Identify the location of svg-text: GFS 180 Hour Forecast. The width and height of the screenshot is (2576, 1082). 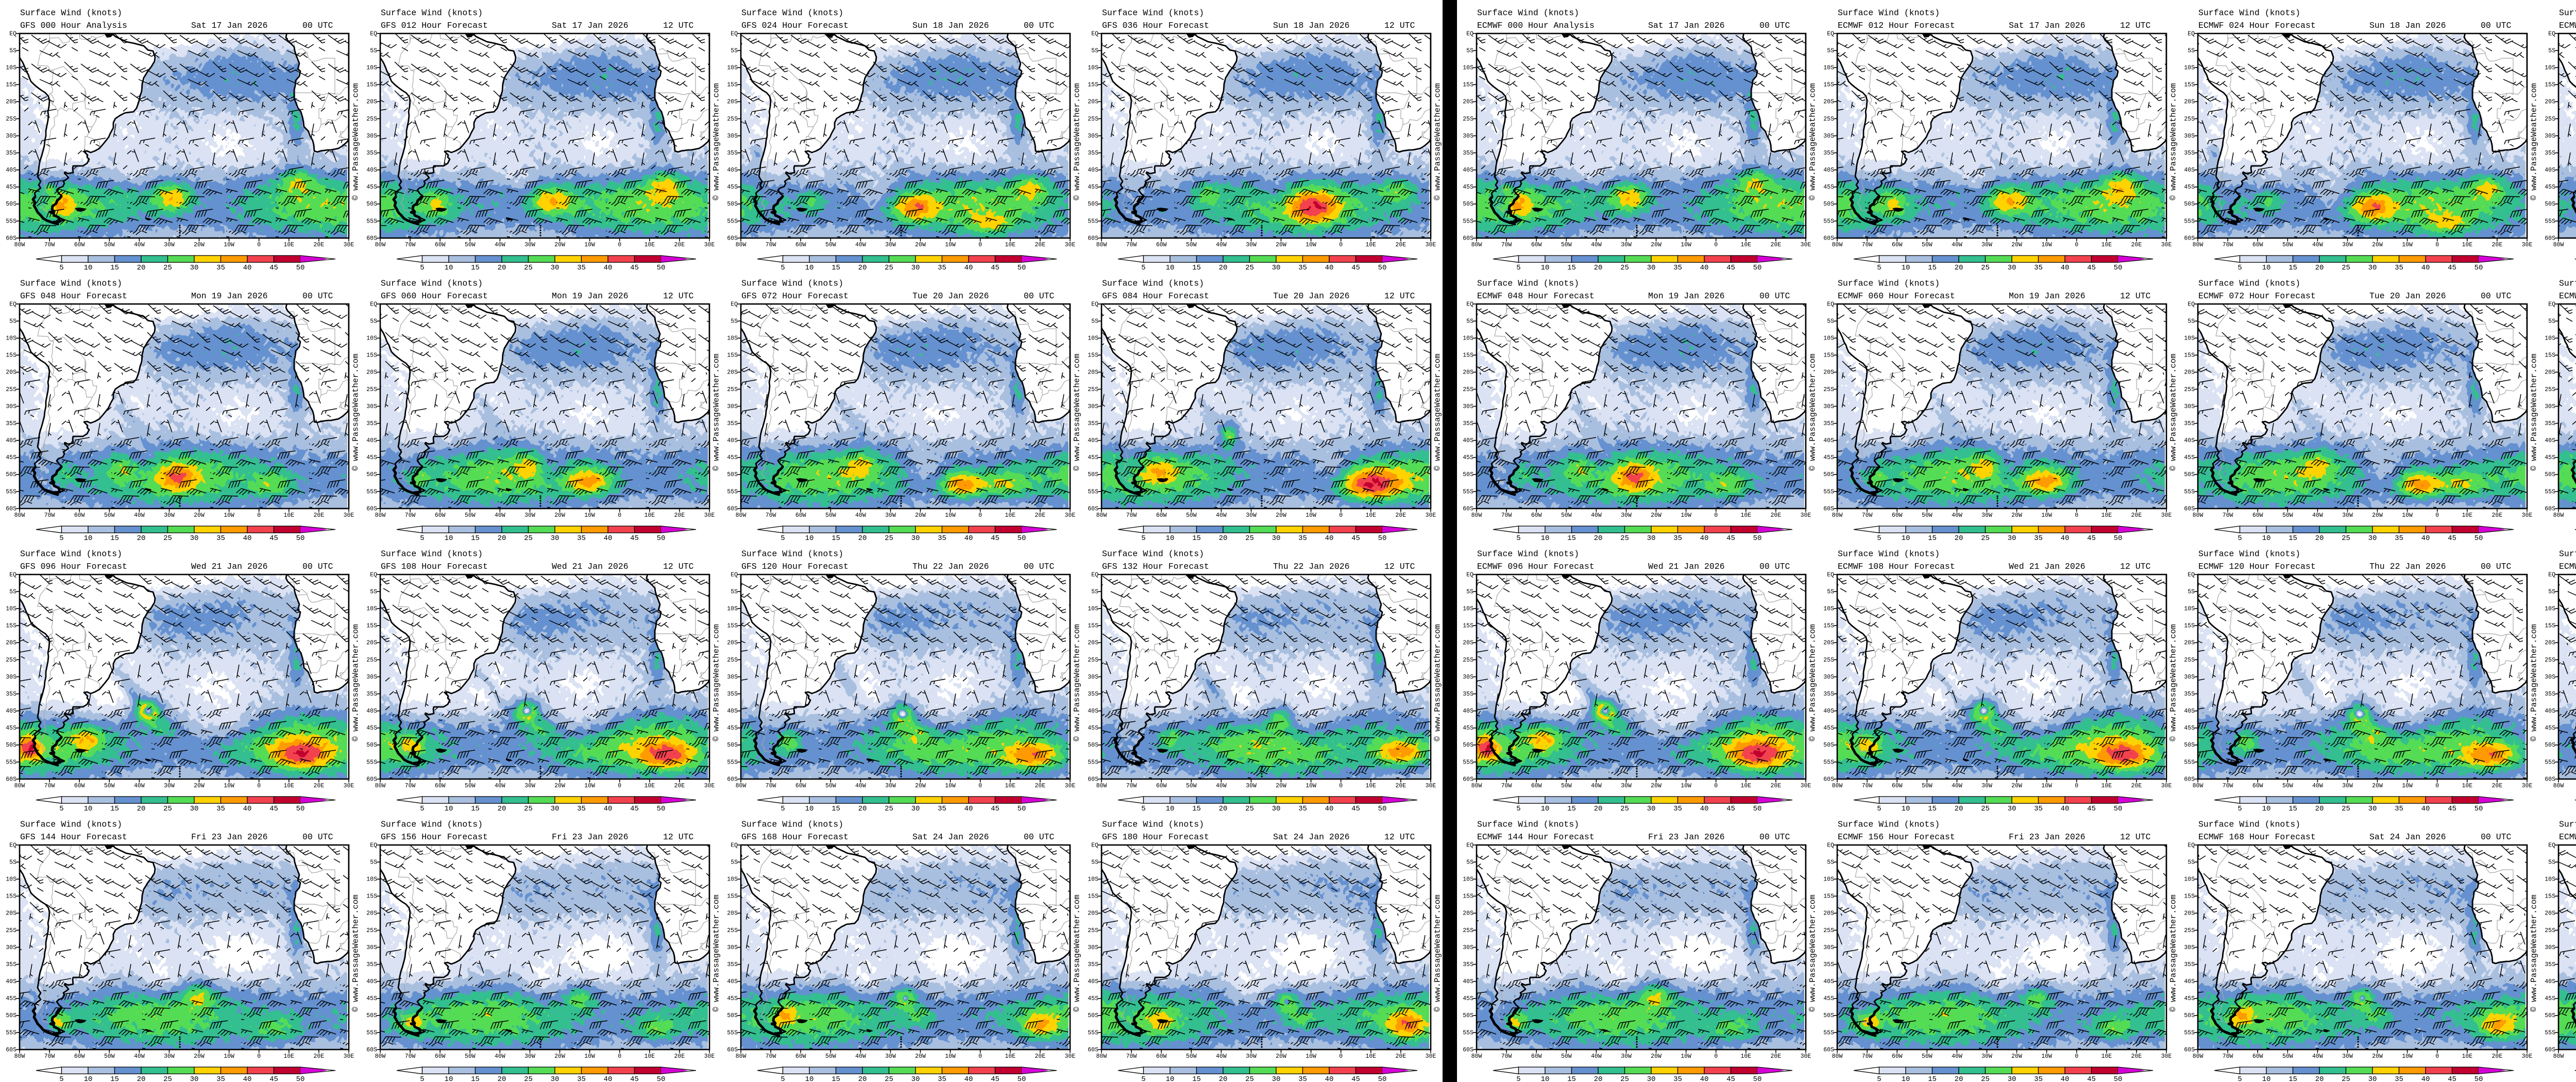
(1155, 837).